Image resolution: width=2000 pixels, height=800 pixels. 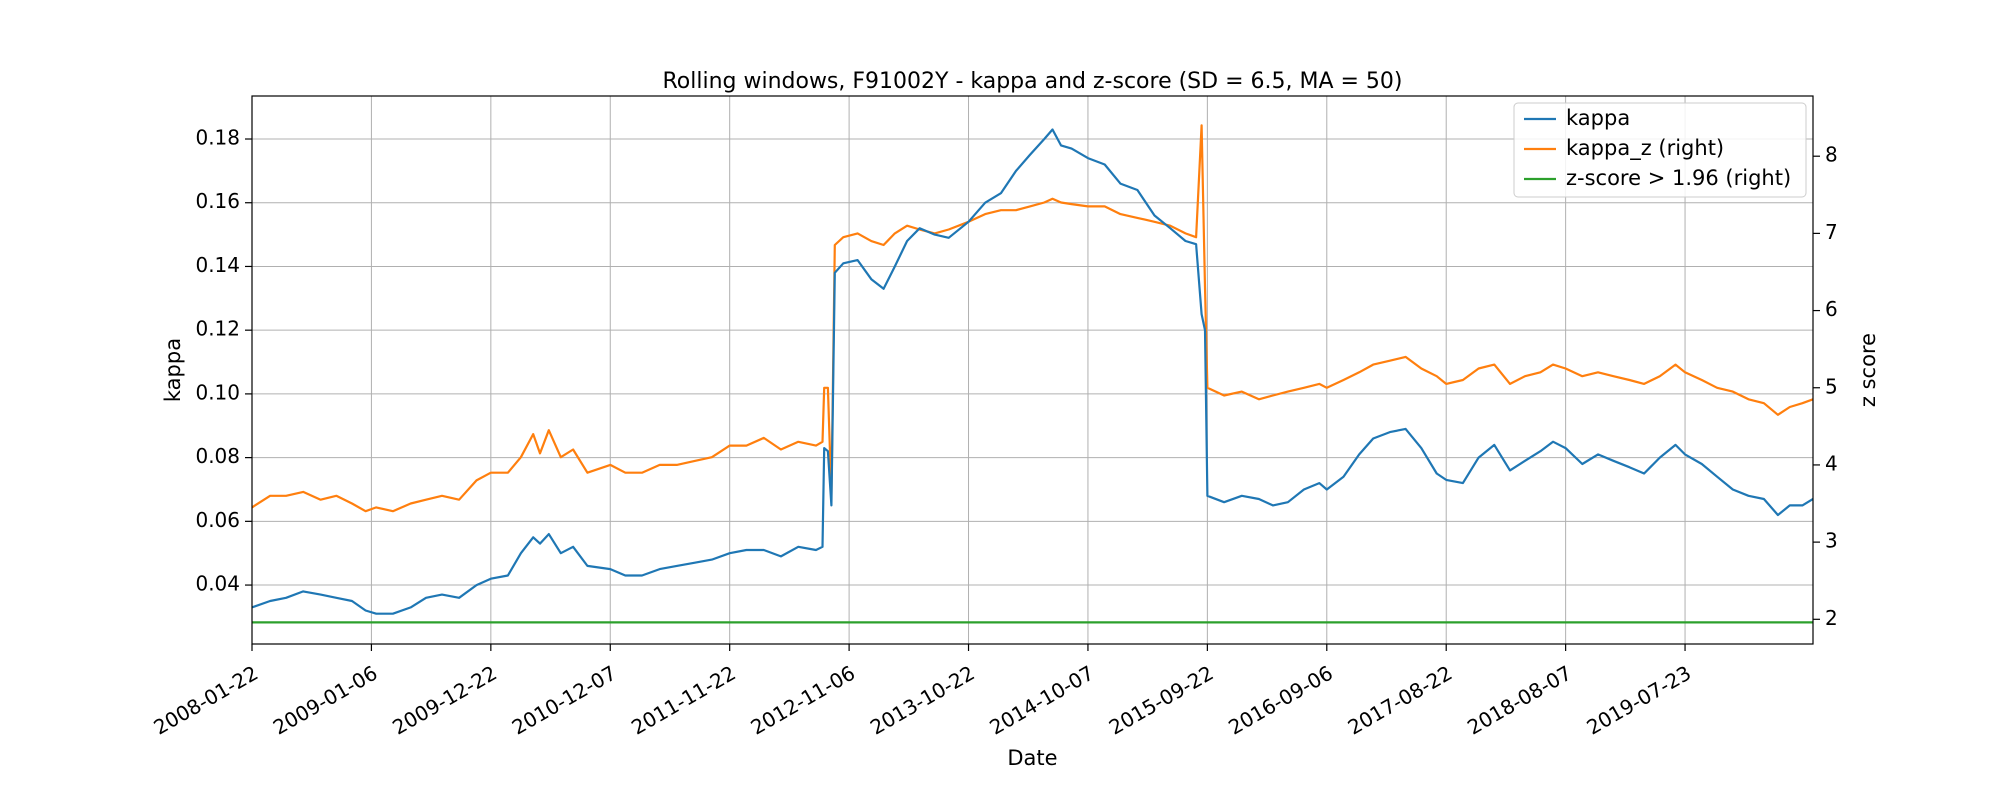 I want to click on y-tick-label: 0.18, so click(x=217, y=138).